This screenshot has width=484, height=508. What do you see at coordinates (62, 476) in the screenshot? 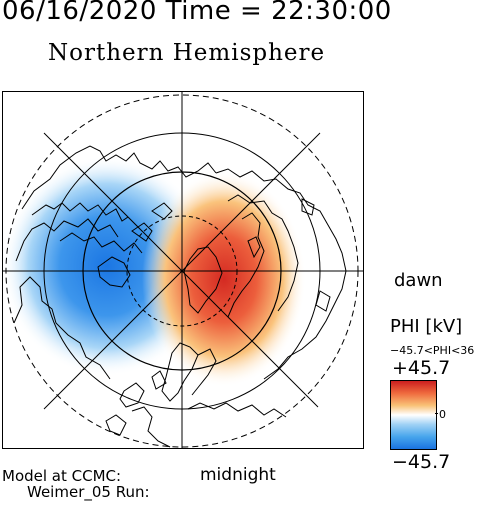
I see `model-credit-line-1: Model at CCMC:` at bounding box center [62, 476].